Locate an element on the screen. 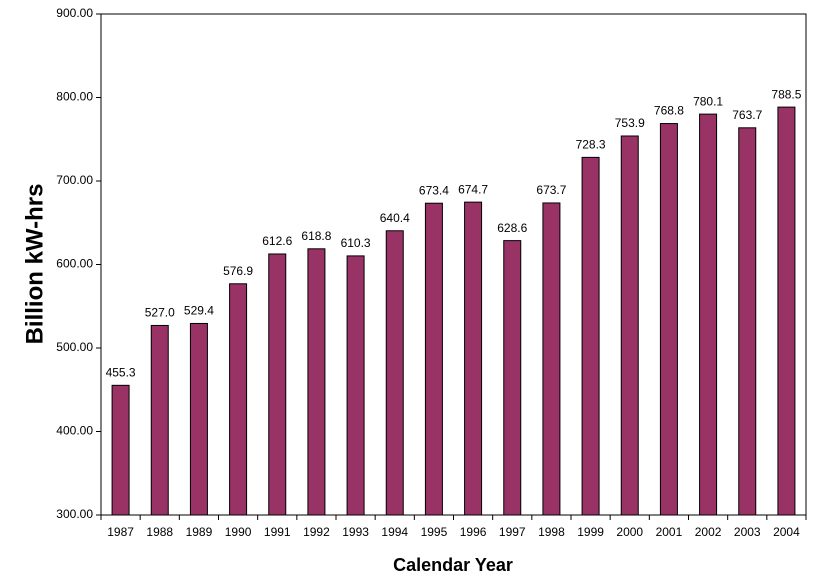 The height and width of the screenshot is (580, 813). y-tick-label: 300.00 is located at coordinates (74, 514).